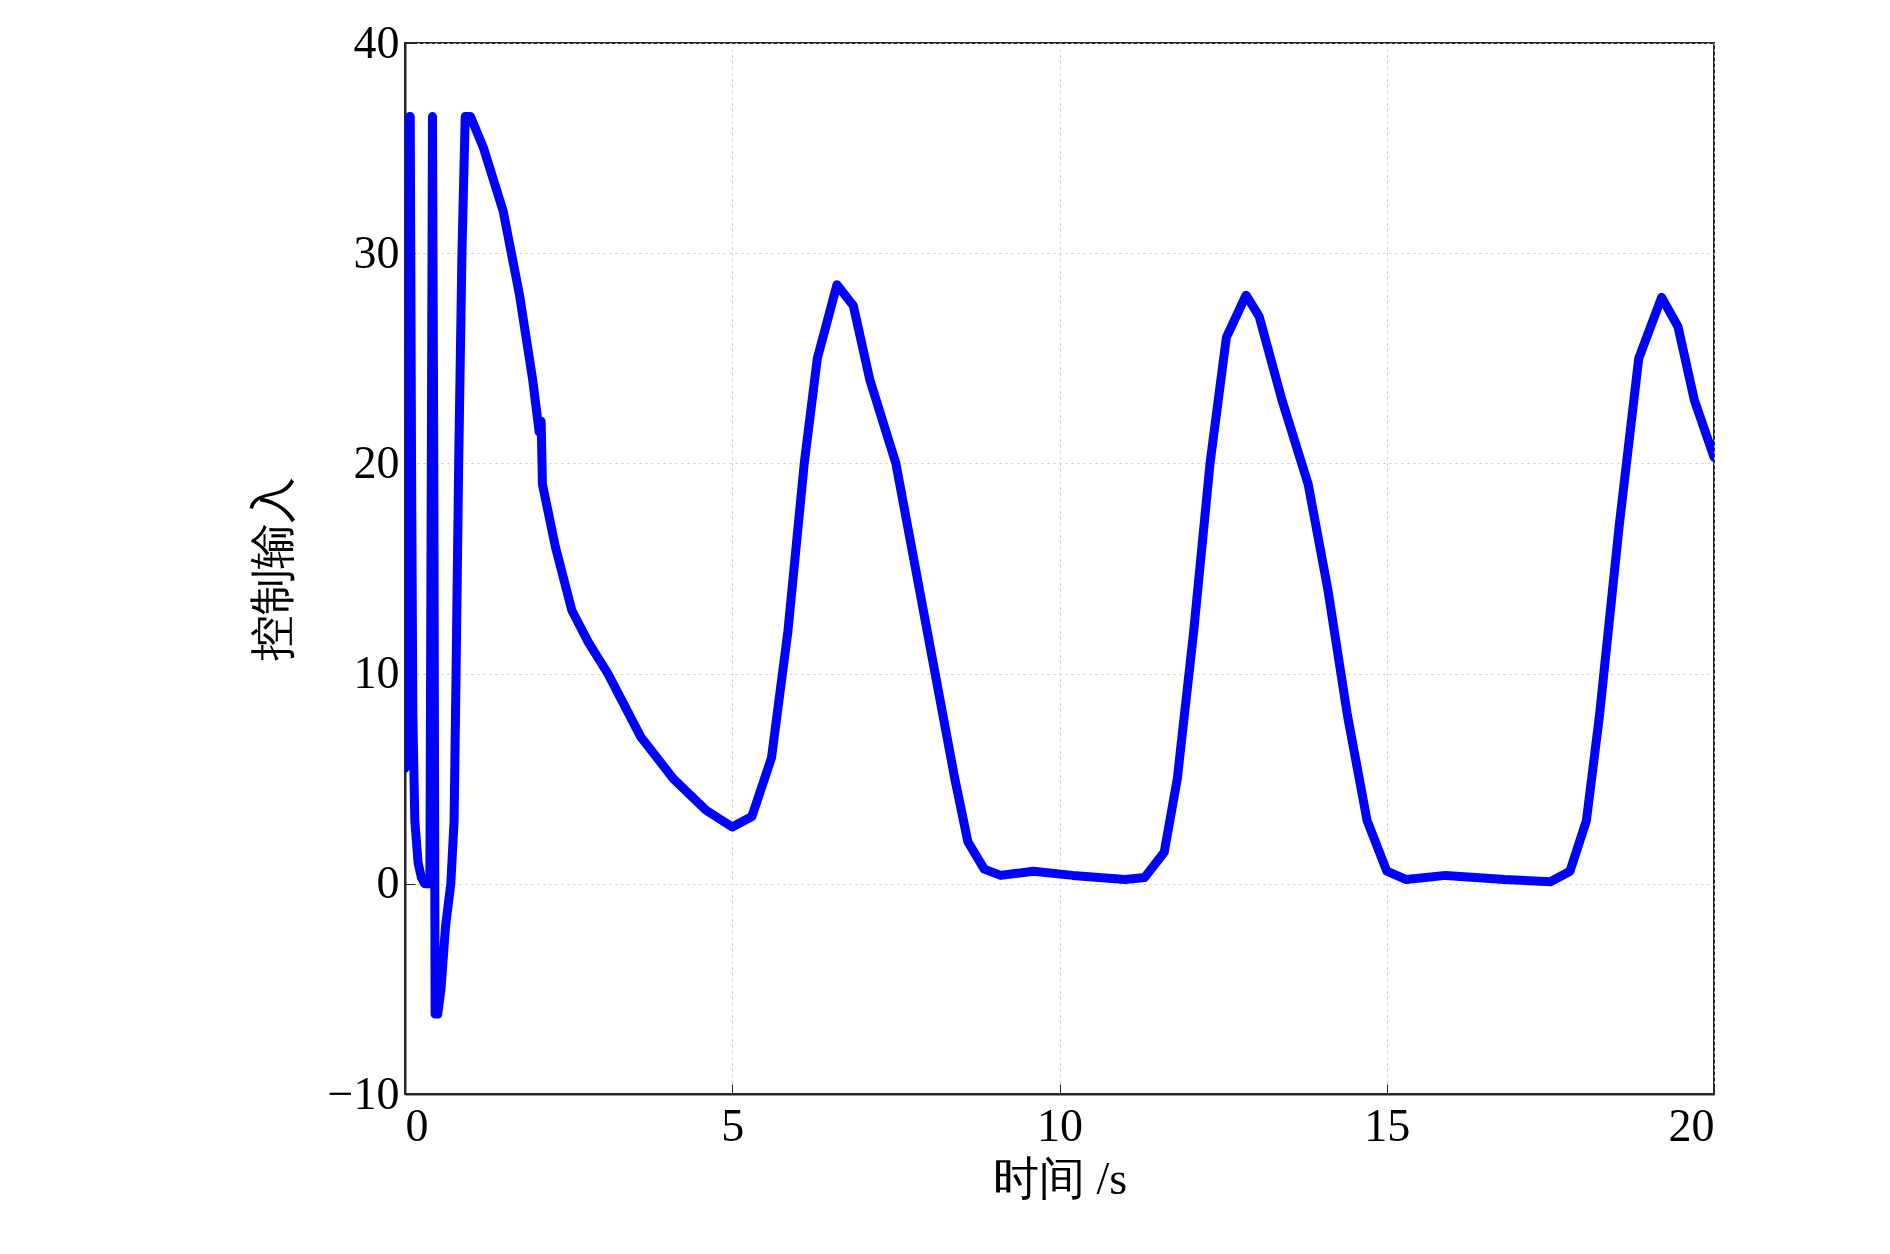 Image resolution: width=1890 pixels, height=1254 pixels. I want to click on y-tick-label: 30, so click(376, 252).